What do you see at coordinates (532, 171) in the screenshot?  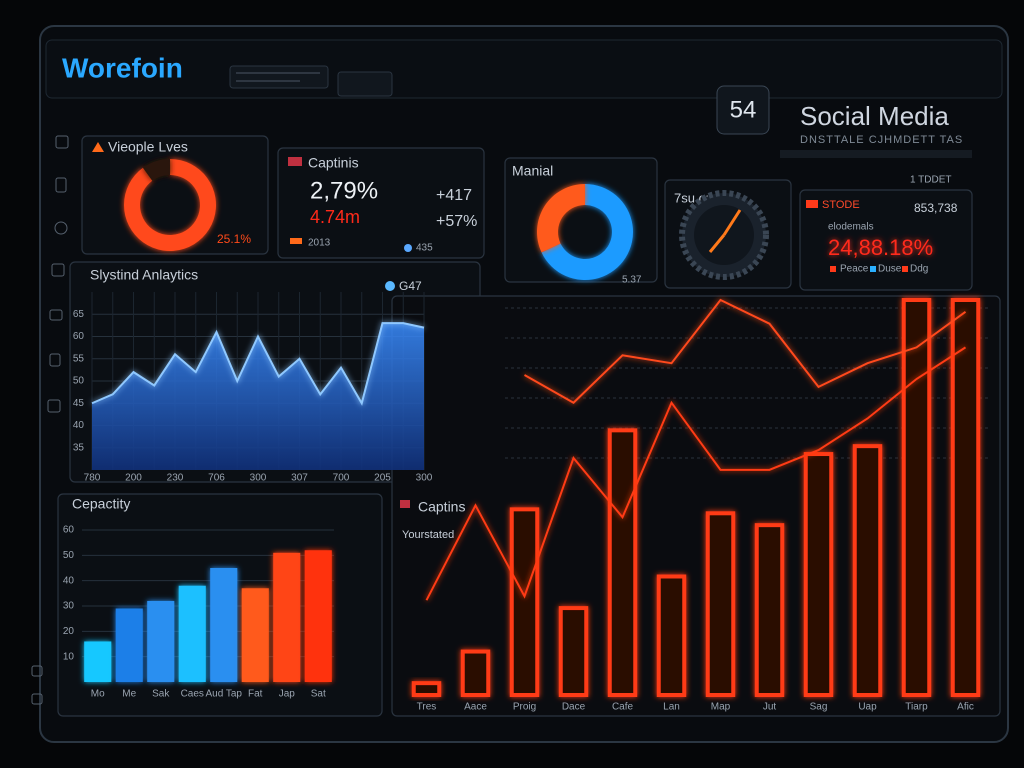 I see `card-title: Manial` at bounding box center [532, 171].